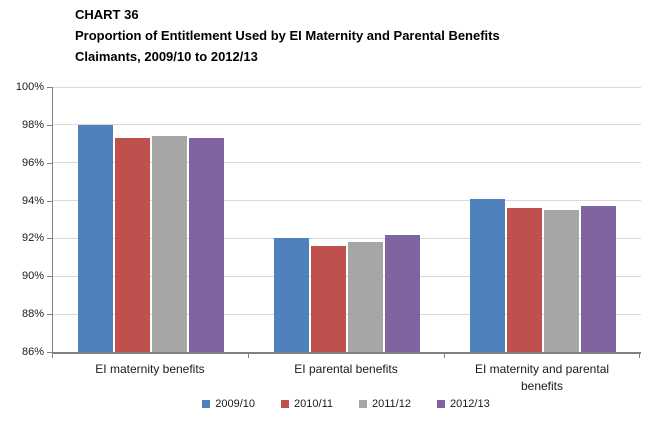 The height and width of the screenshot is (422, 655). I want to click on legend-item: 2009/10, so click(228, 404).